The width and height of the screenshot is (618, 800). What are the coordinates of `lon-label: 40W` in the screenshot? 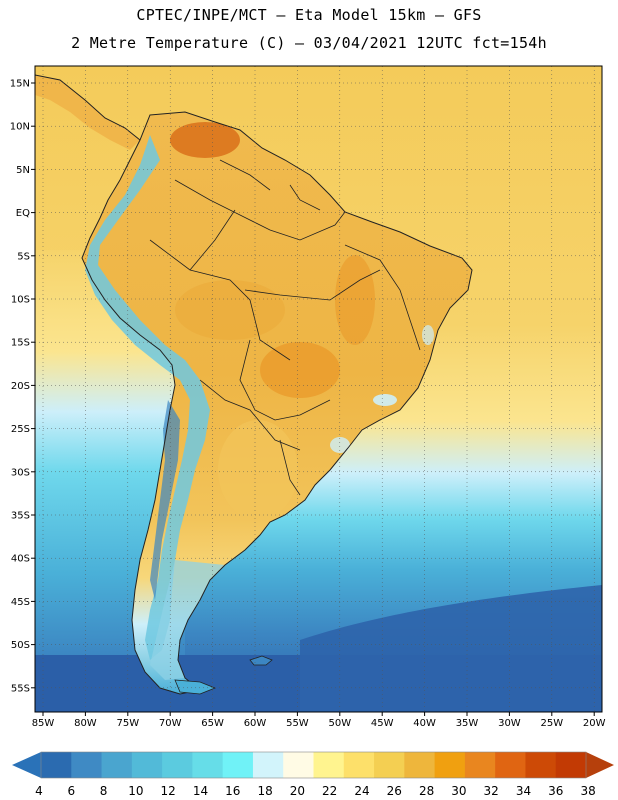 It's located at (424, 723).